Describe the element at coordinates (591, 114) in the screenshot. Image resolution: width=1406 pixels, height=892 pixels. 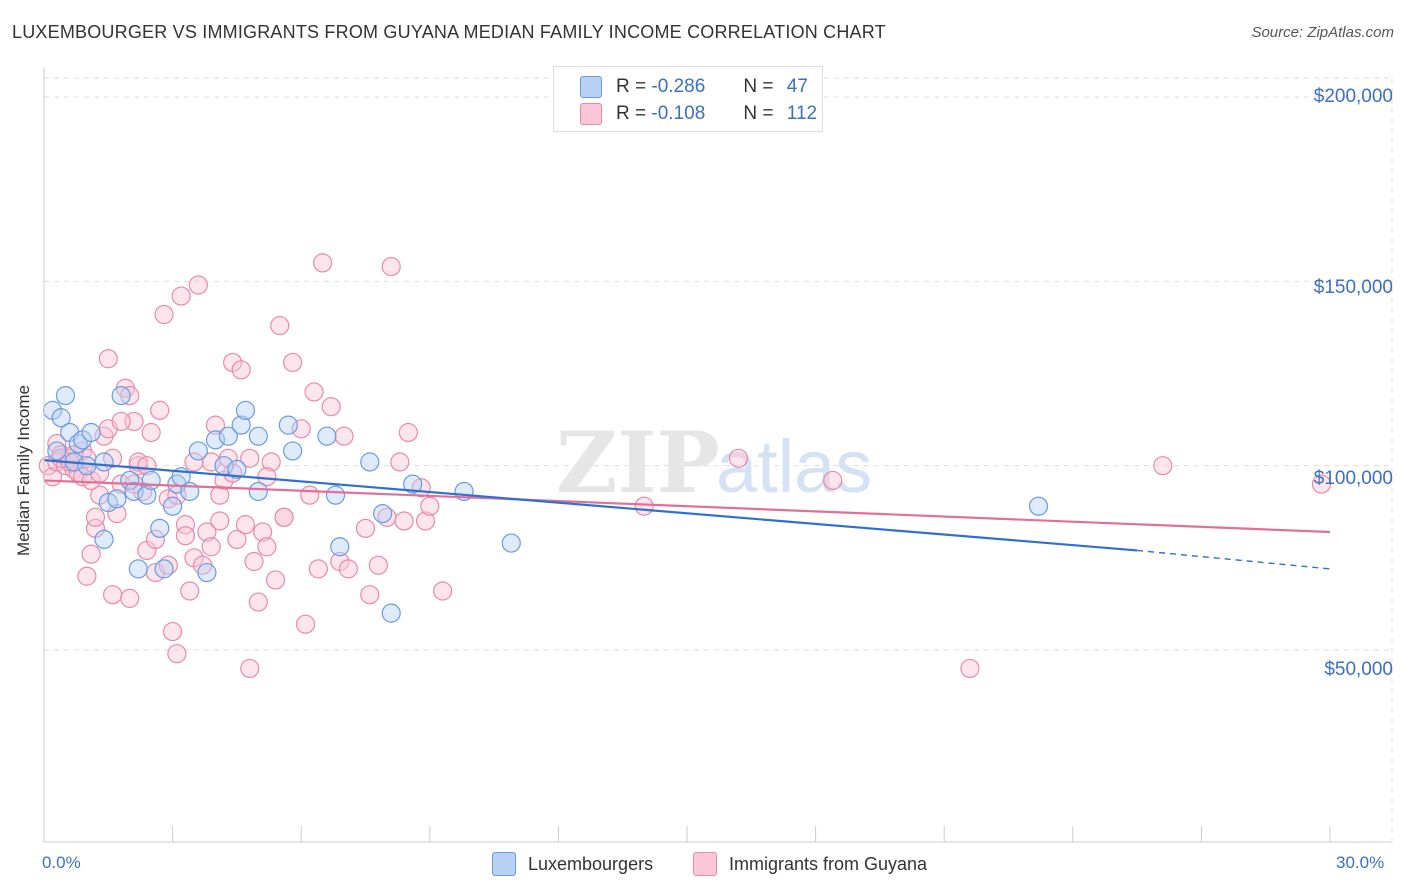
I see `legend-swatch-pink` at that location.